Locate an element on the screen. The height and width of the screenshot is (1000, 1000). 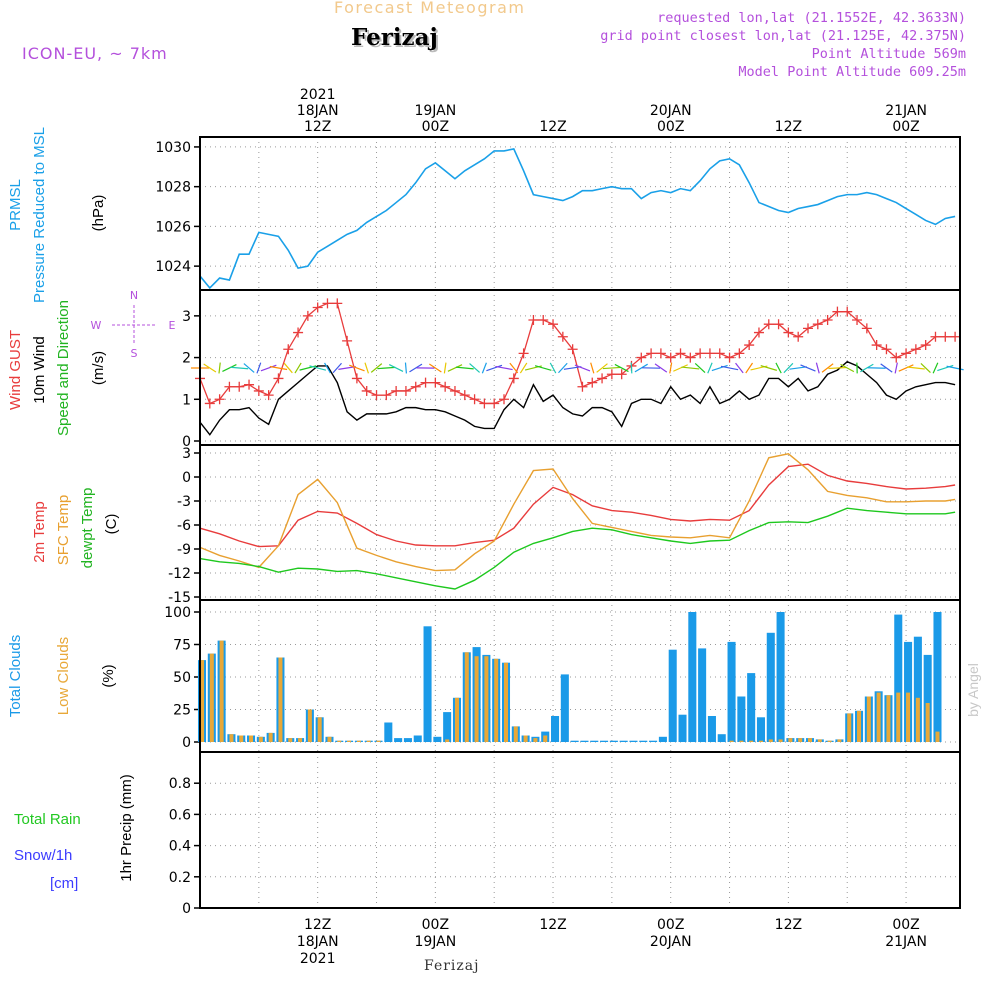
bottom-location-label: Ferizaj is located at coordinates (452, 966).